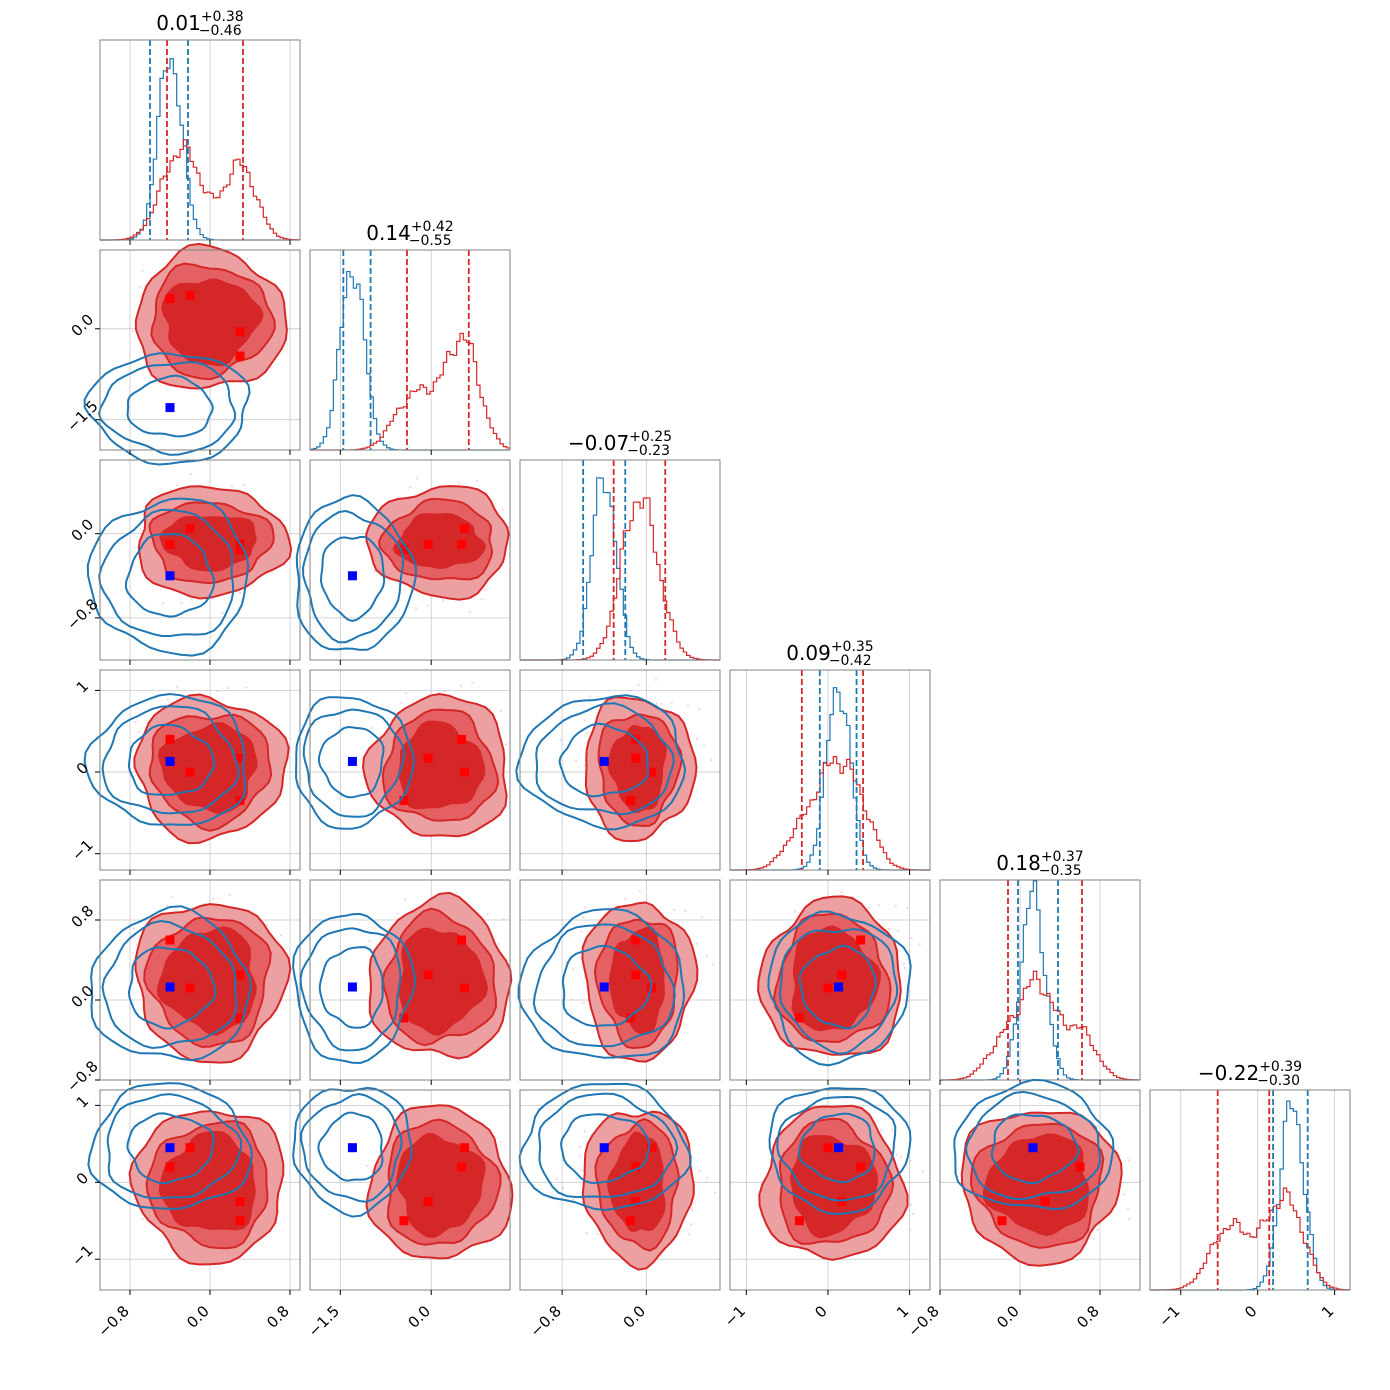 Image resolution: width=1390 pixels, height=1390 pixels. I want to click on histogram-blue, so click(830, 779).